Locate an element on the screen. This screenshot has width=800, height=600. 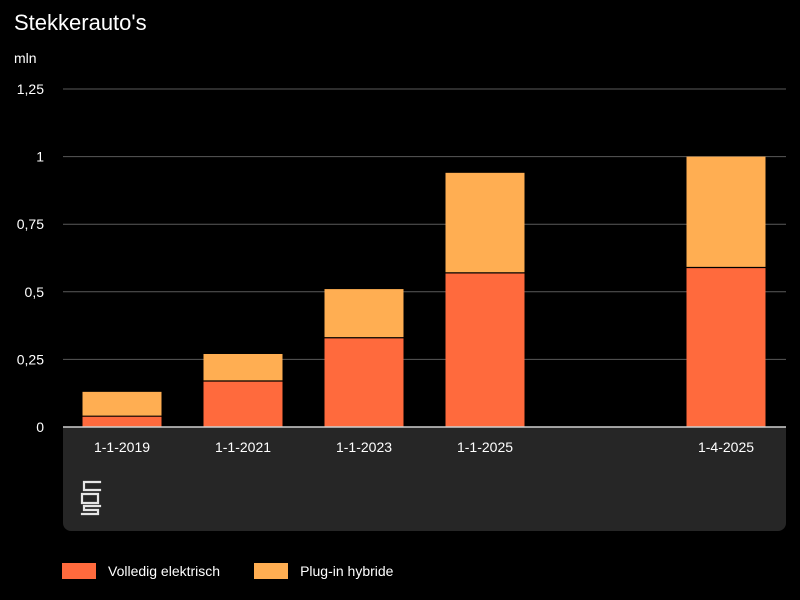
cbs-logo-icon is located at coordinates (91, 498).